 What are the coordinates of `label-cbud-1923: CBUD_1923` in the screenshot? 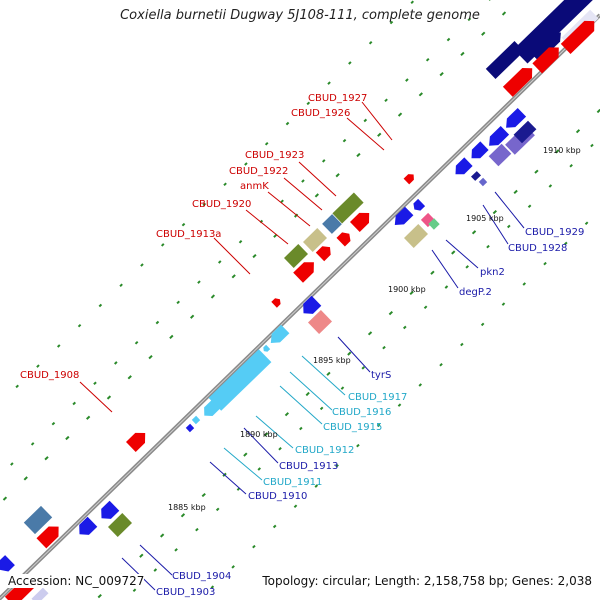 It's located at (274, 155).